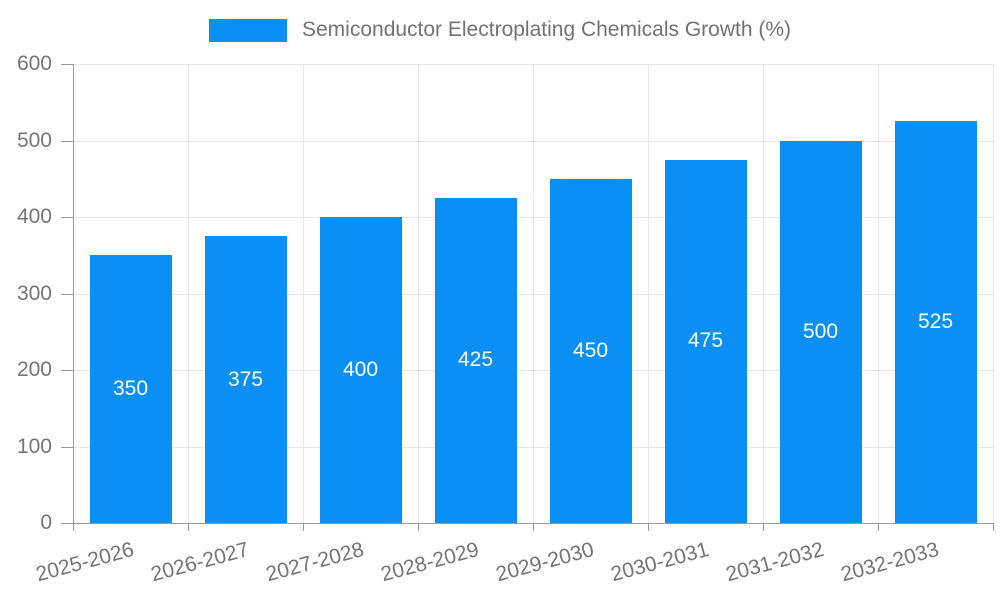  What do you see at coordinates (34, 216) in the screenshot?
I see `y-axis-label: 400` at bounding box center [34, 216].